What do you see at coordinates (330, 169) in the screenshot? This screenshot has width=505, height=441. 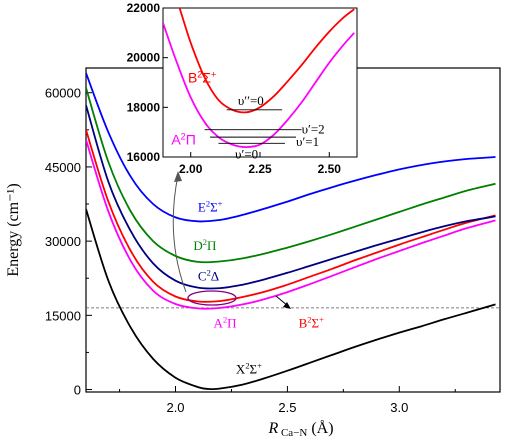 I see `inset-x-tick-label: 2.50` at bounding box center [330, 169].